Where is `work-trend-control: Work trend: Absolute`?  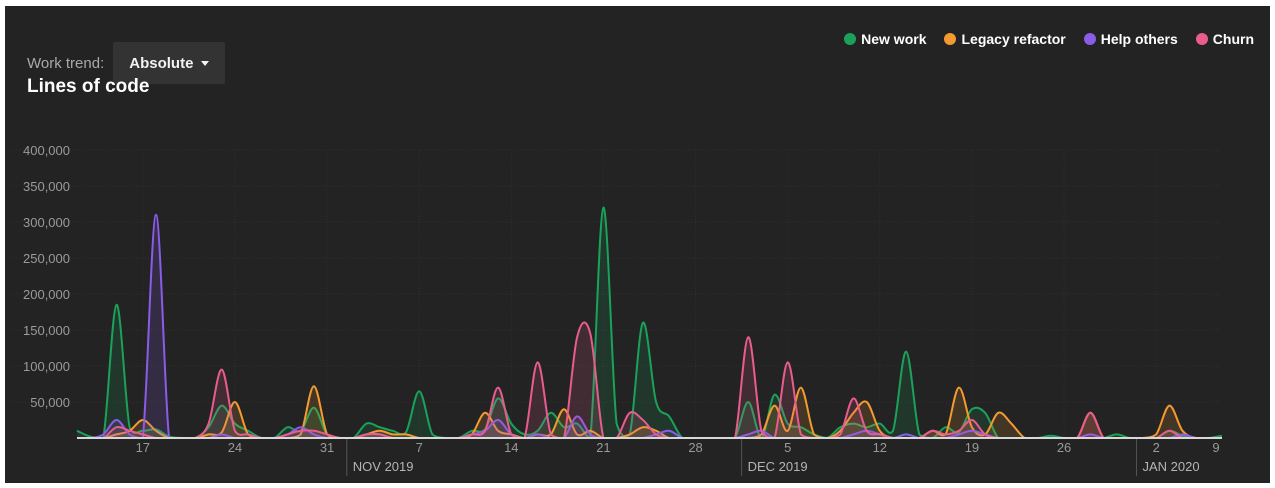 work-trend-control: Work trend: Absolute is located at coordinates (126, 63).